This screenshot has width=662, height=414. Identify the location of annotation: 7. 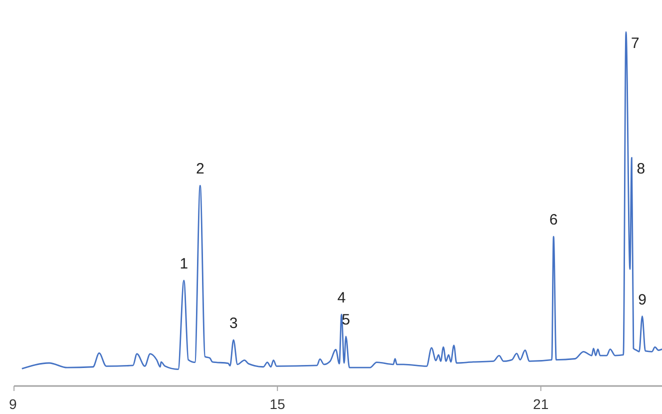
(635, 43).